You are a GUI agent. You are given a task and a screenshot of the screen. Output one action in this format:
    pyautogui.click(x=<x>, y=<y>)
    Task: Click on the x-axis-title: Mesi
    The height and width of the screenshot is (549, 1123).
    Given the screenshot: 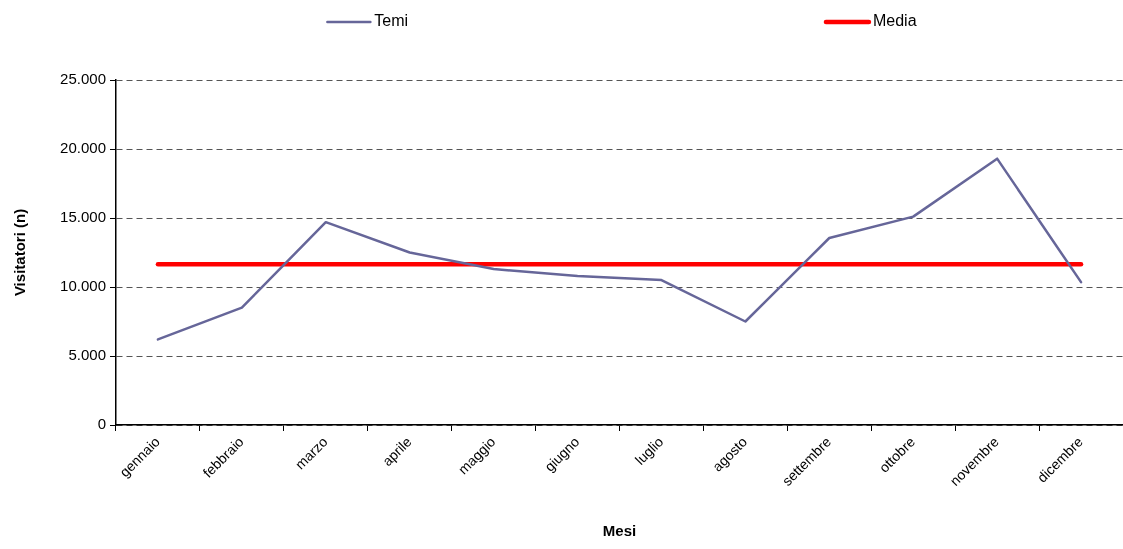 What is the action you would take?
    pyautogui.click(x=619, y=531)
    